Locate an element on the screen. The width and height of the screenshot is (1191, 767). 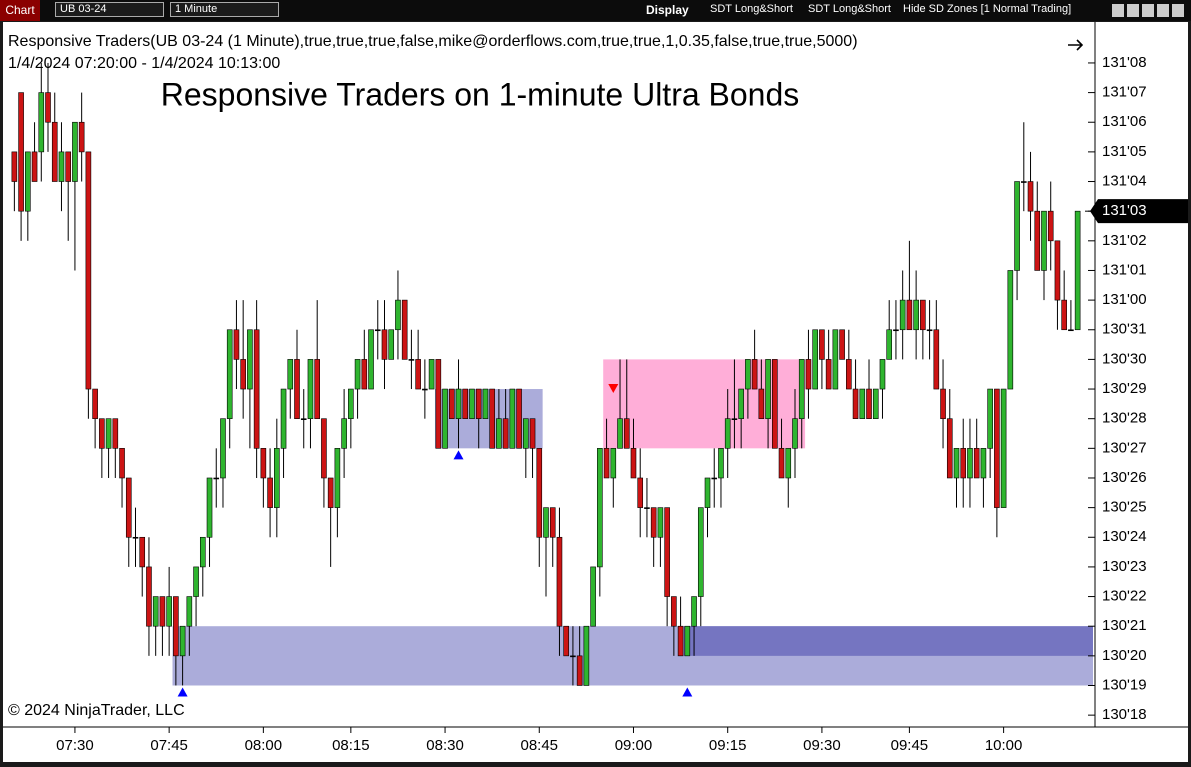
y-tick-label: 131'04 is located at coordinates (1124, 180).